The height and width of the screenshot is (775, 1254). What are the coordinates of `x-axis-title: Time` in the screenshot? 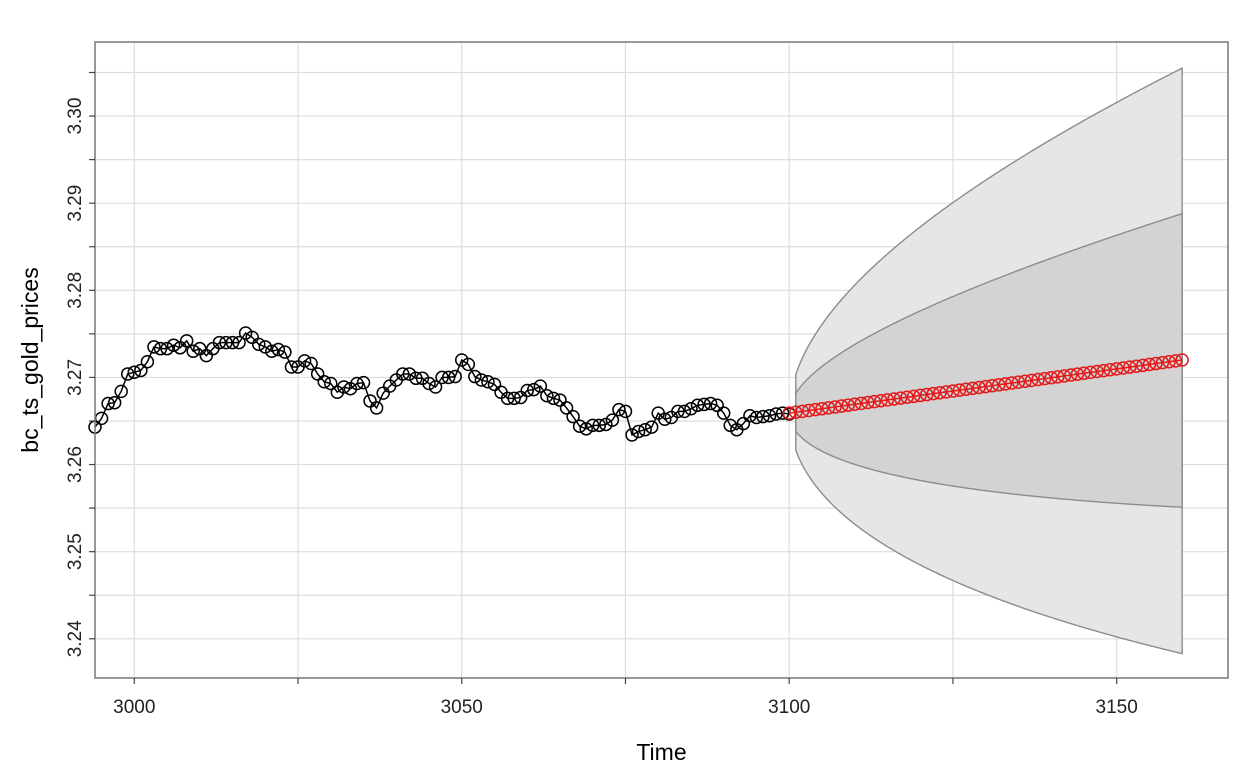 It's located at (661, 752).